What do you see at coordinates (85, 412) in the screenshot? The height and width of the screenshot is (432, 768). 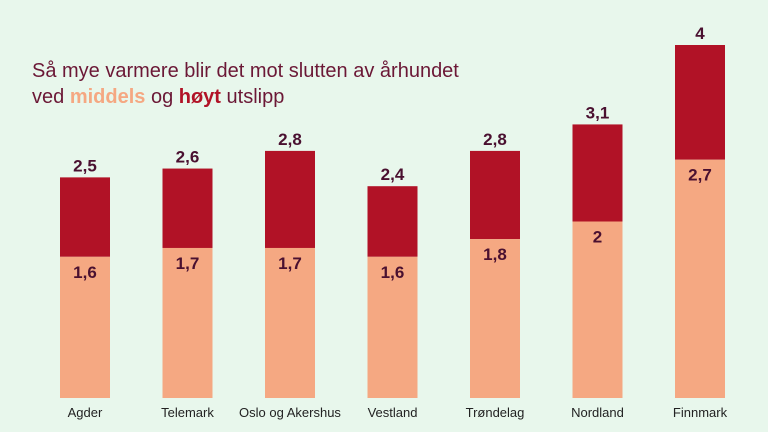 I see `category-label: Agder` at bounding box center [85, 412].